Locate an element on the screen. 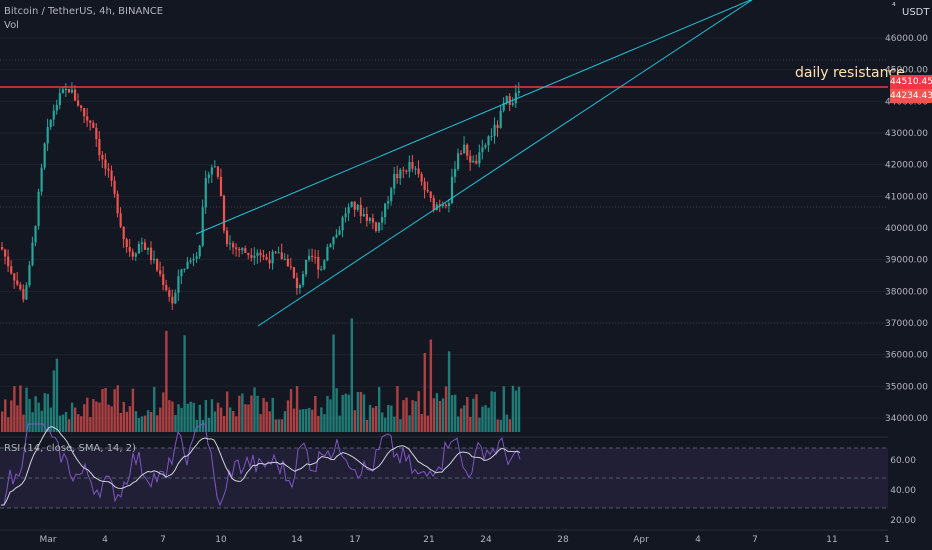 The image size is (932, 550). price-tick-label: 37000.00 is located at coordinates (906, 324).